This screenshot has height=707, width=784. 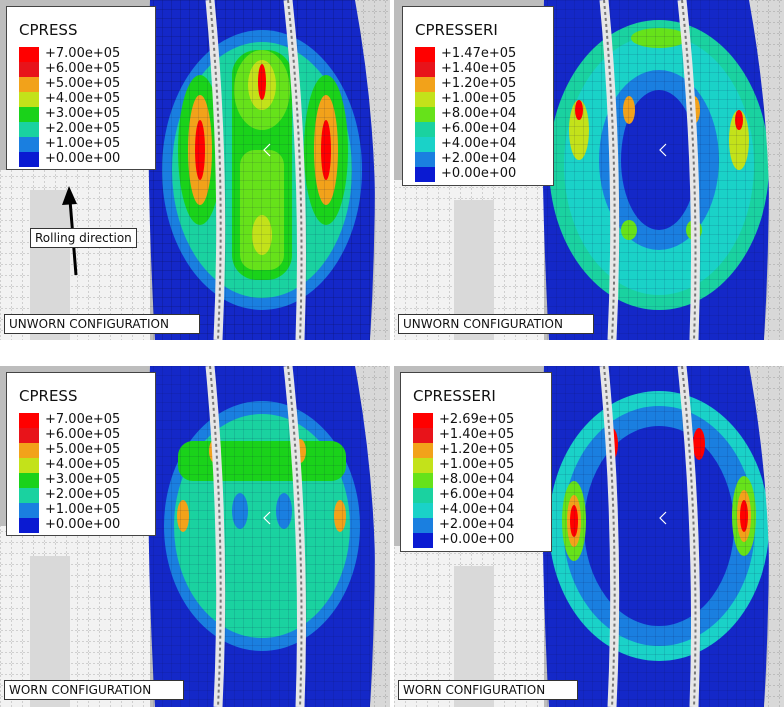 I want to click on level-label: +4.00e+05, so click(x=83, y=98).